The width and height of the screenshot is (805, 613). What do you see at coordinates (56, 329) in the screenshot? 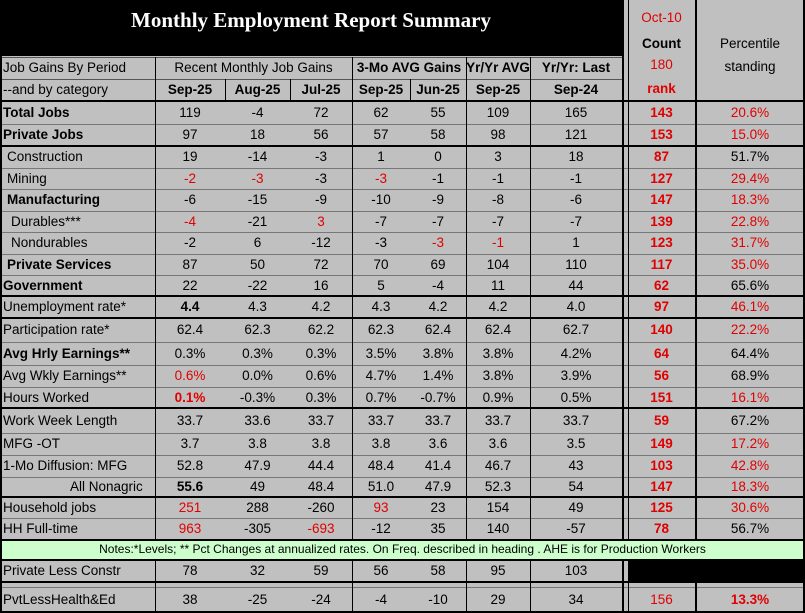
I see `row-label: Participation rate*` at bounding box center [56, 329].